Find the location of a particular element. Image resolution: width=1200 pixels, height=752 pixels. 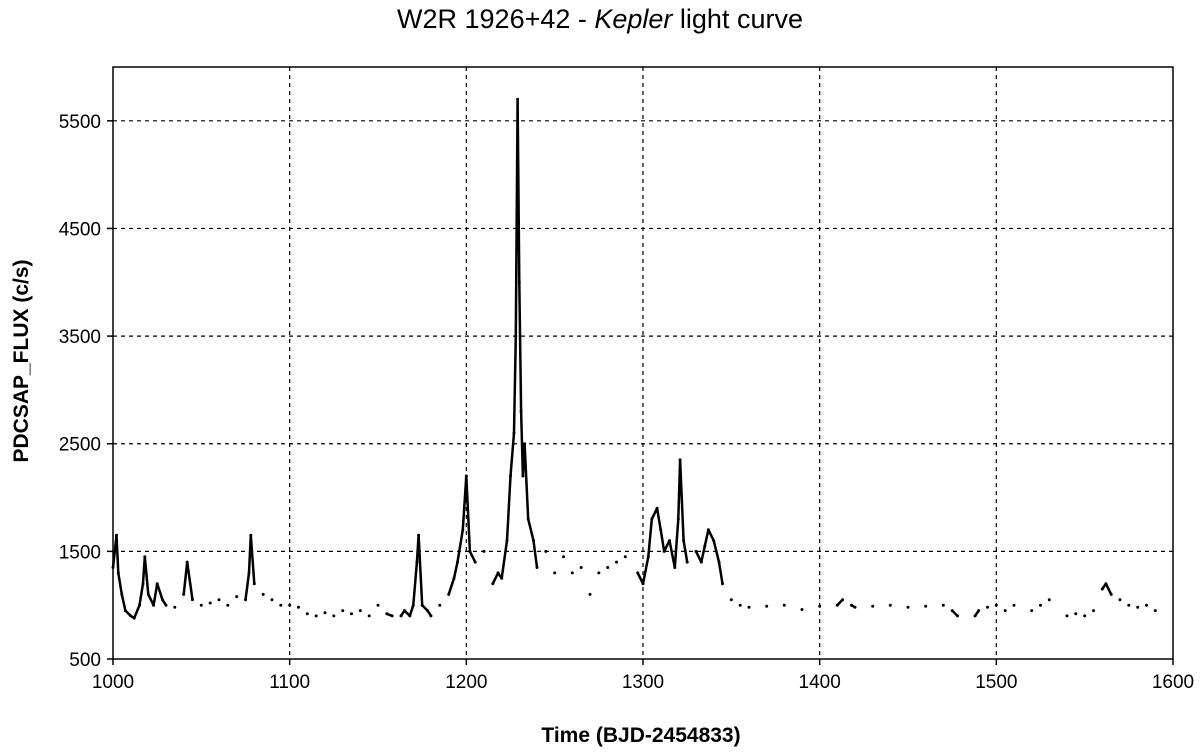

chart-title-prefix: W2R 1926+42 - is located at coordinates (495, 19).